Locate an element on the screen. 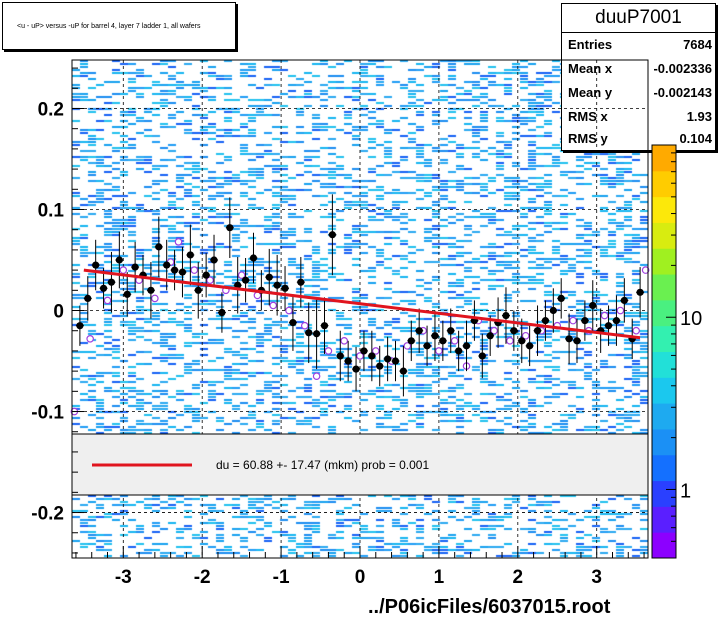 Image resolution: width=720 pixels, height=620 pixels. stats-key: RMS y is located at coordinates (588, 138).